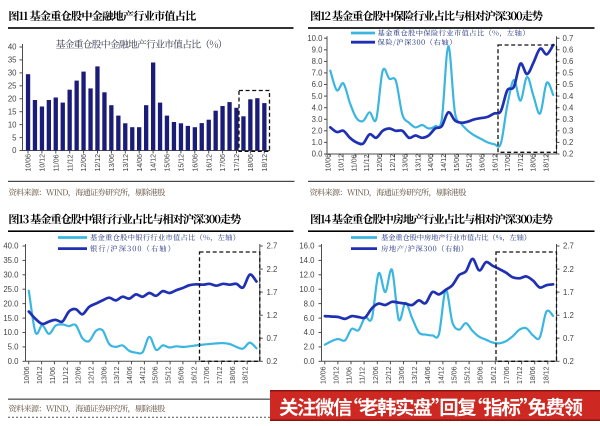 The height and width of the screenshot is (426, 600). I want to click on svg-text: 12.0, so click(307, 275).